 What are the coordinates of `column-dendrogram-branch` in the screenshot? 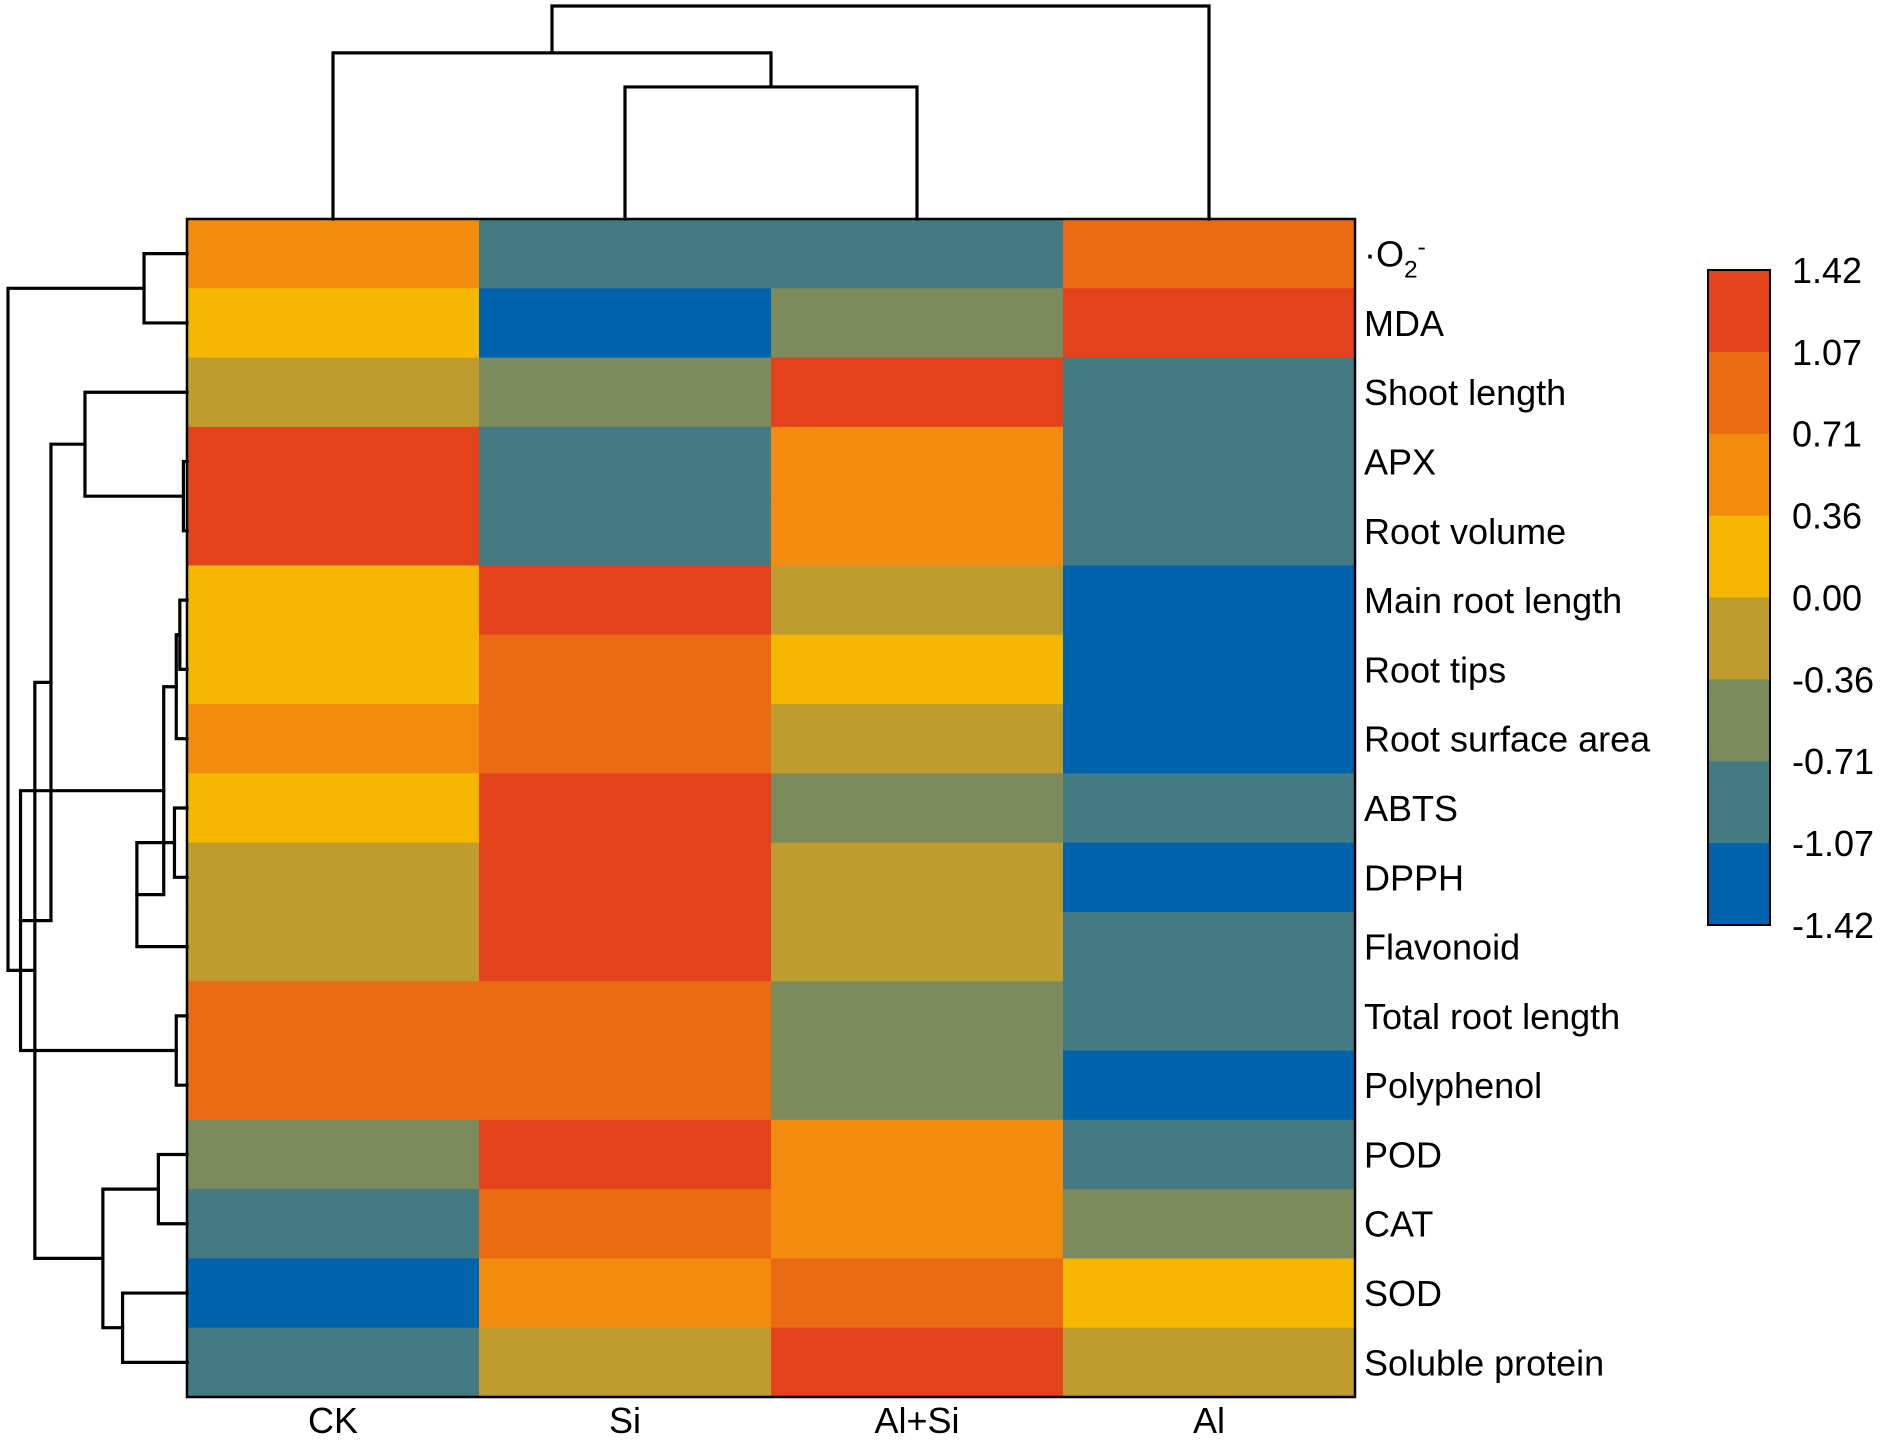 It's located at (880, 112).